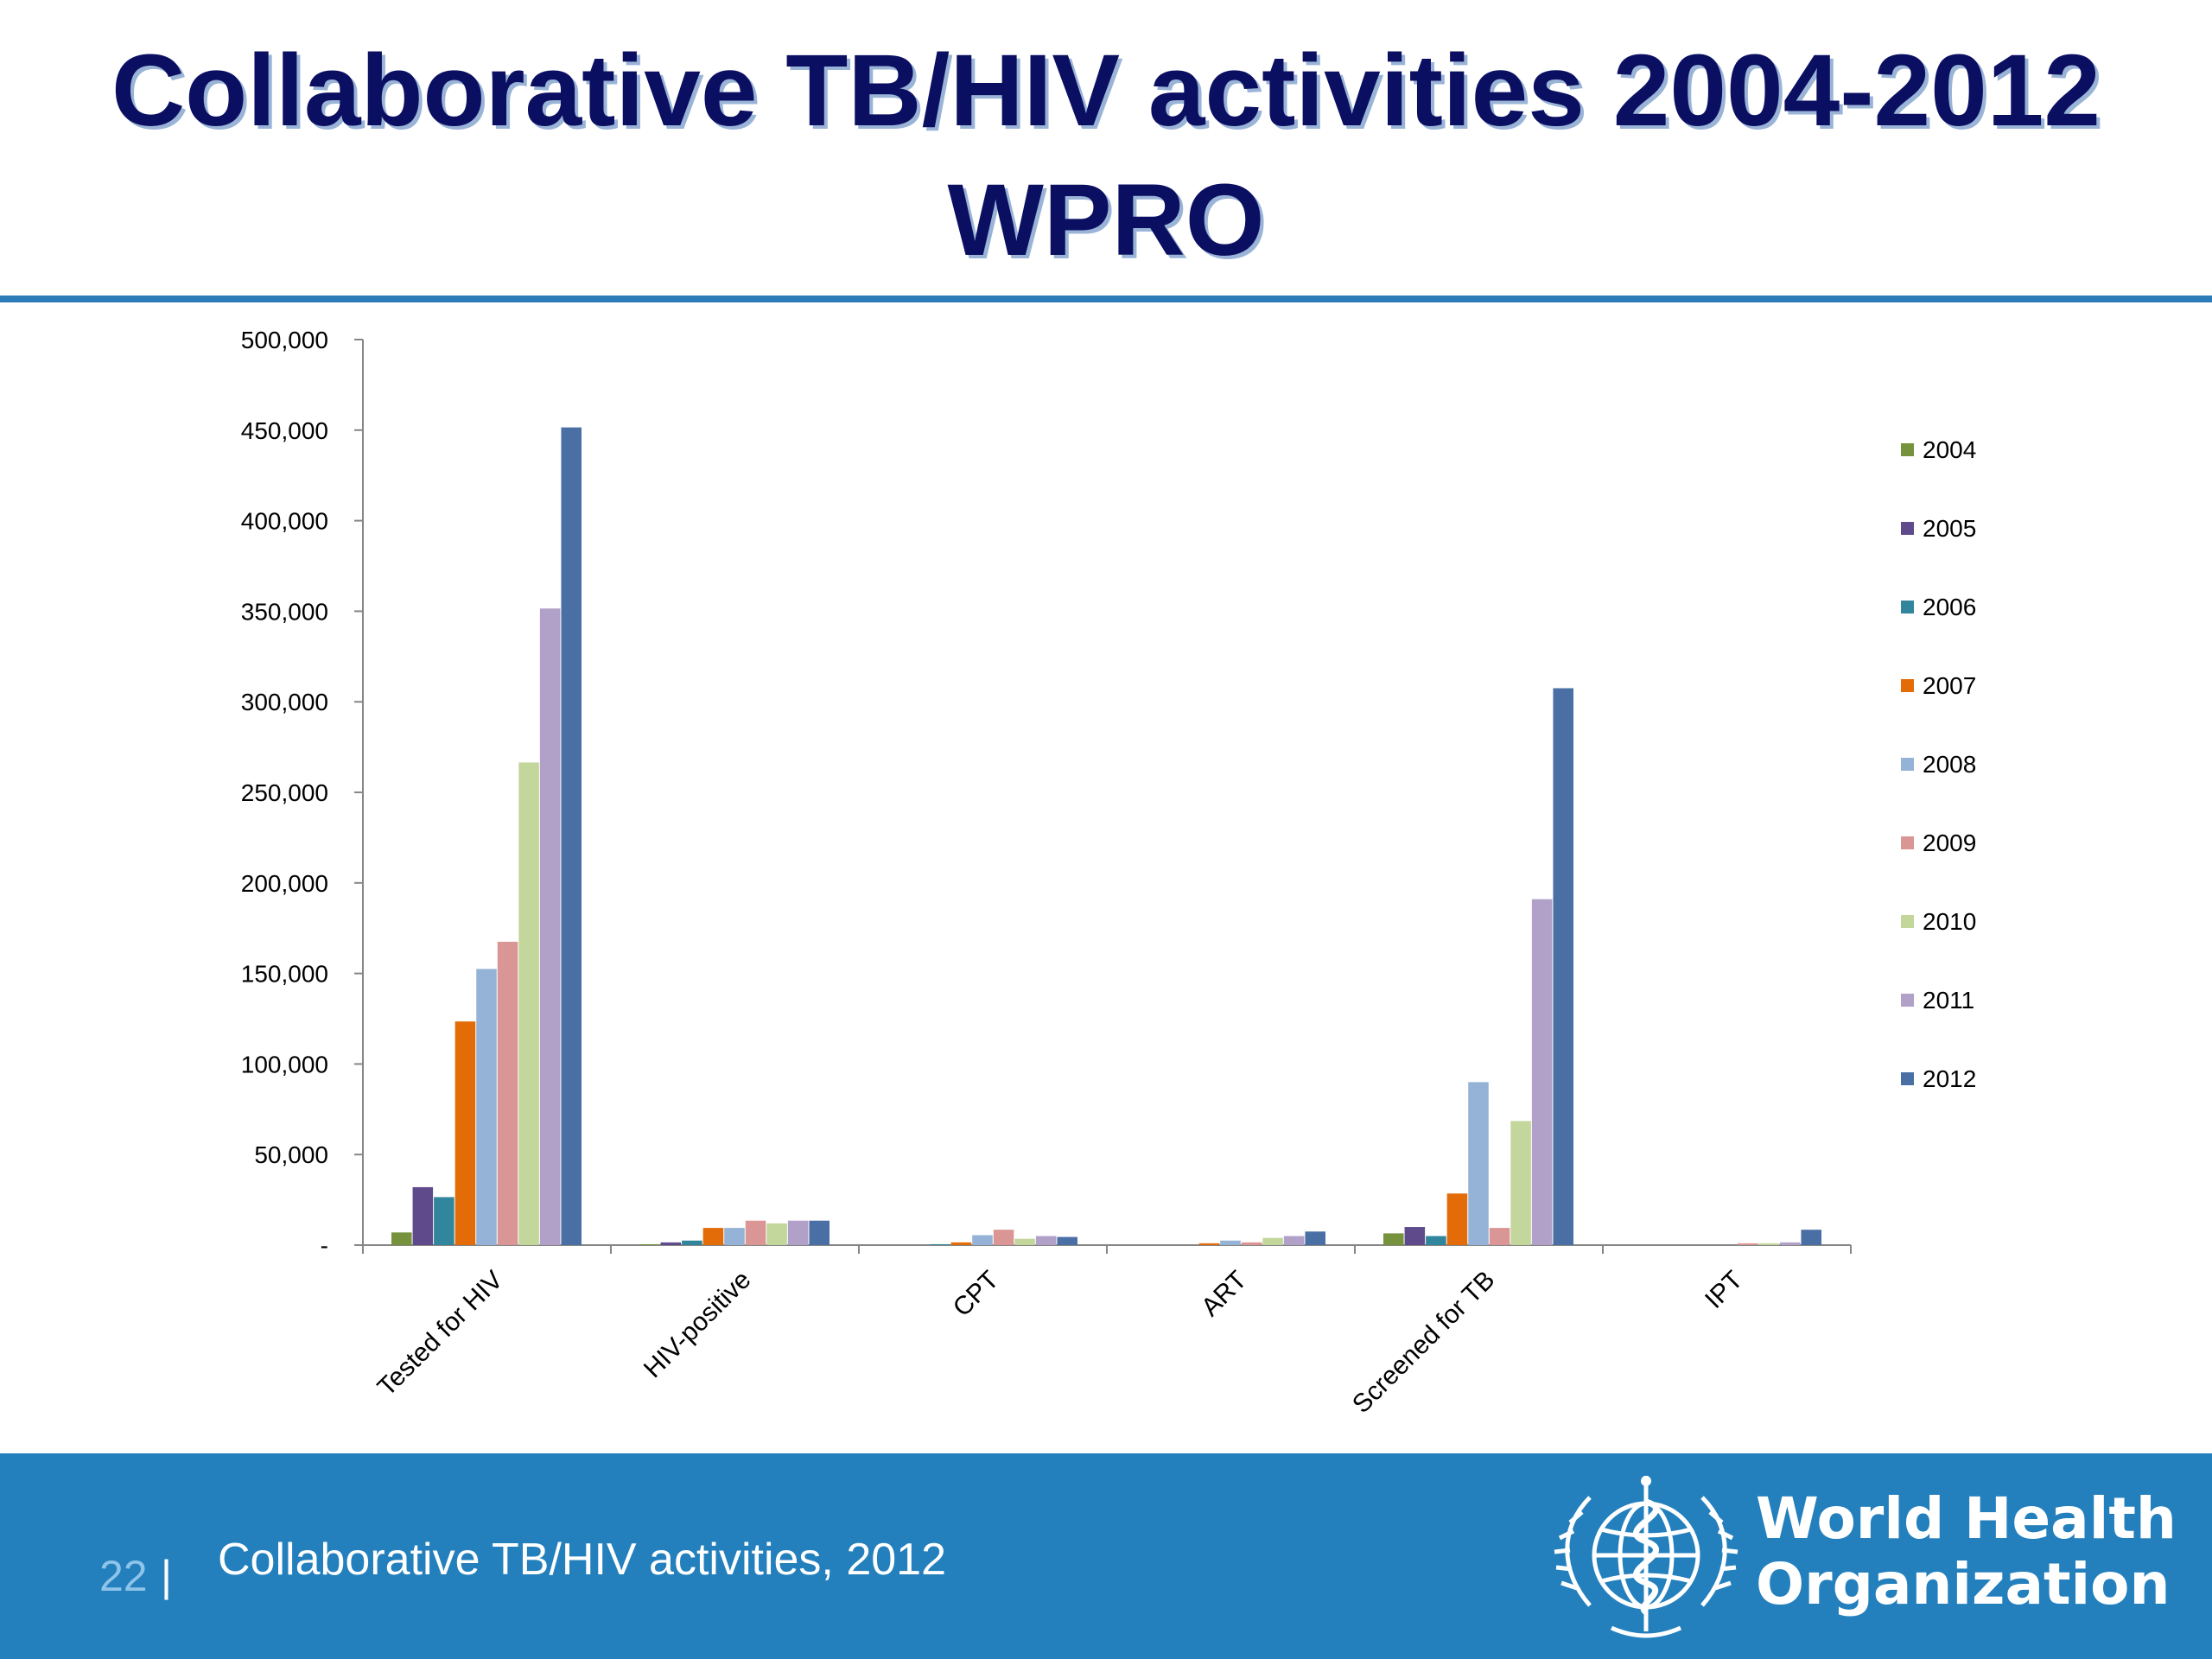 Image resolution: width=2212 pixels, height=1659 pixels. Describe the element at coordinates (1908, 921) in the screenshot. I see `legend-swatch-2010` at that location.